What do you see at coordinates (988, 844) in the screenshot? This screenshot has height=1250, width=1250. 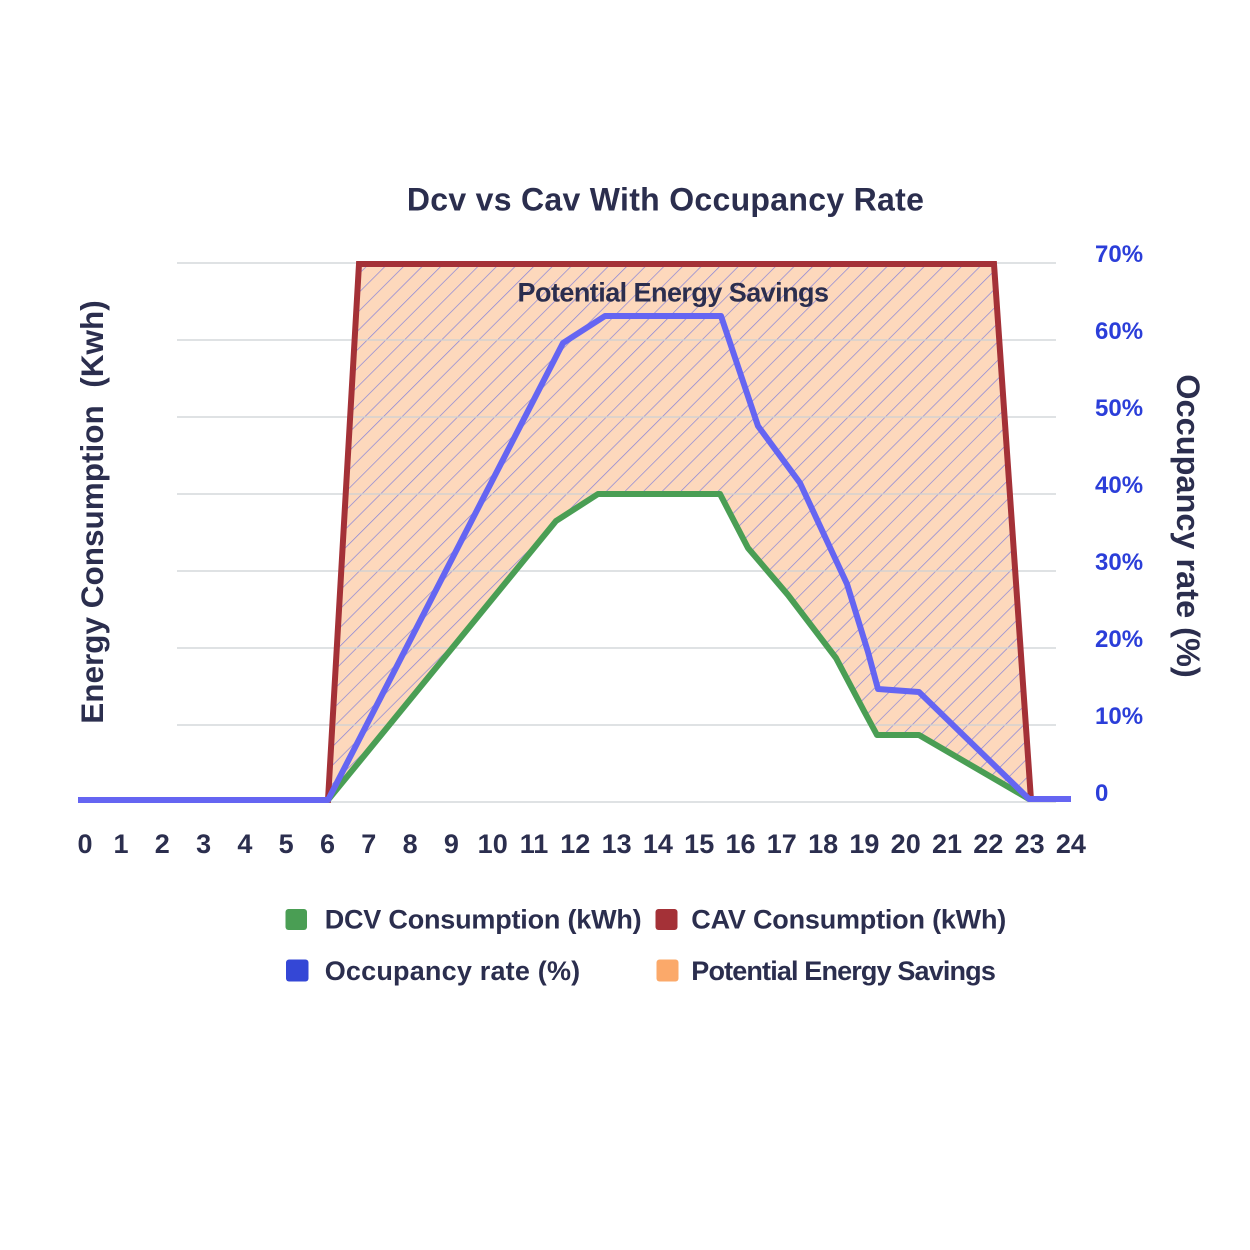 I see `svg-text: 22` at bounding box center [988, 844].